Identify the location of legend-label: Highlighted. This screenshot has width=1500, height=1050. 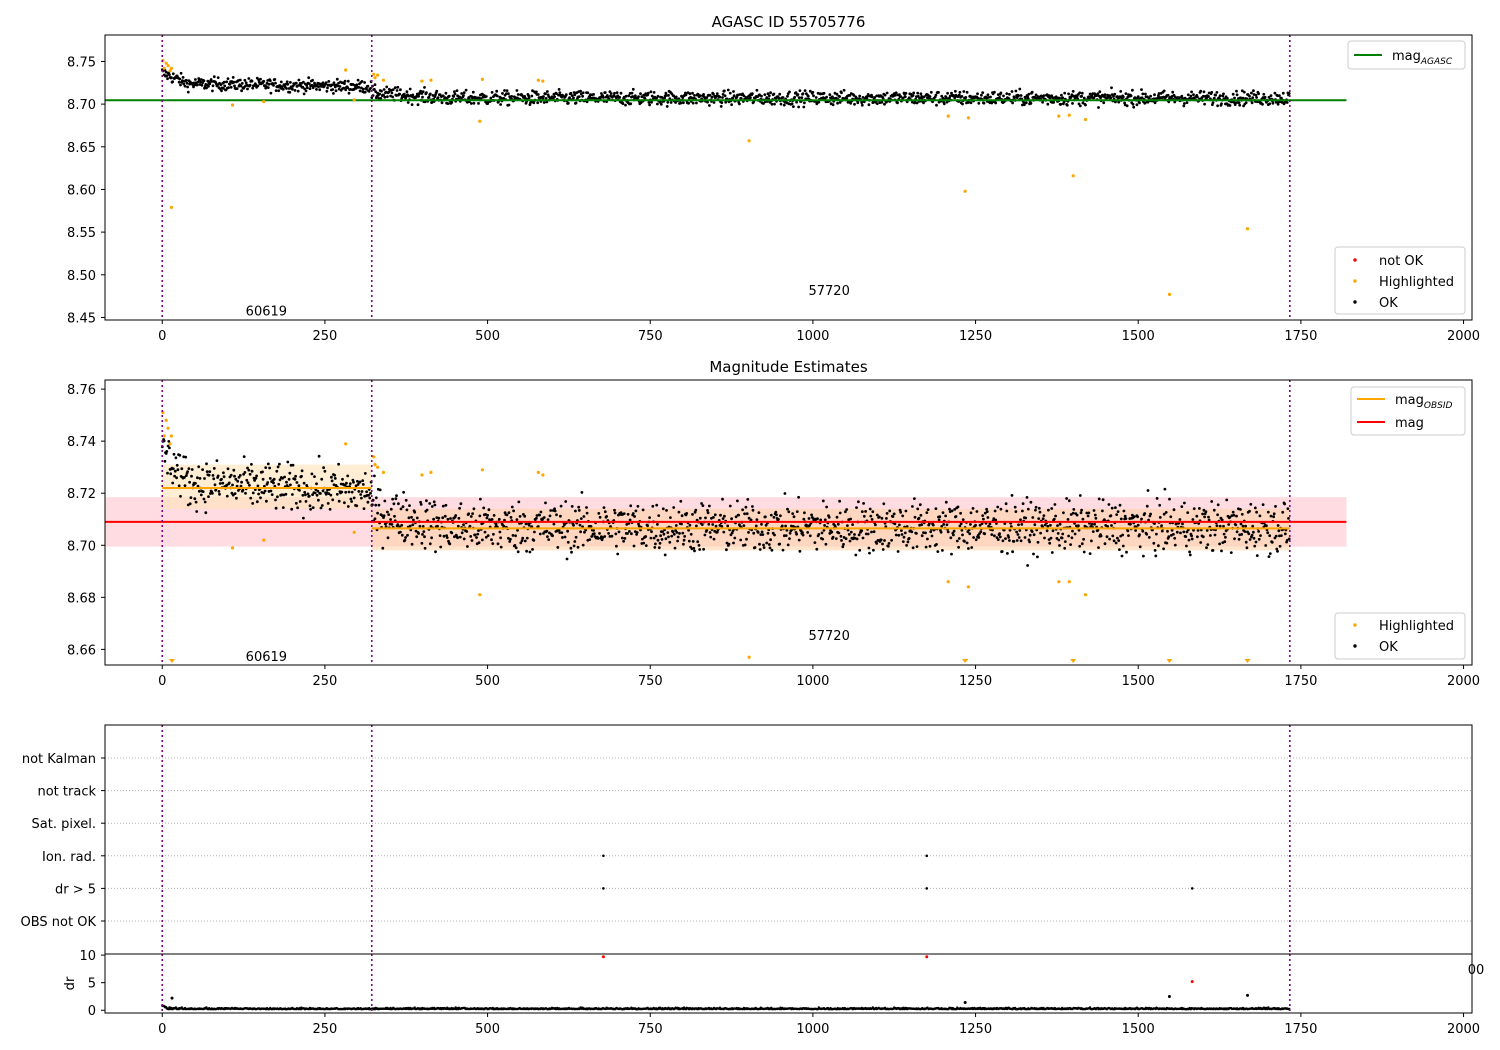
(1416, 282).